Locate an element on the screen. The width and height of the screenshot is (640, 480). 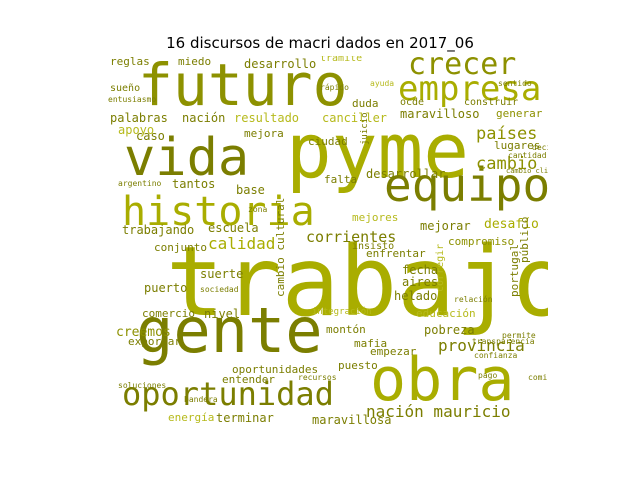
word-cloud-word: maravilloso is located at coordinates (440, 114).